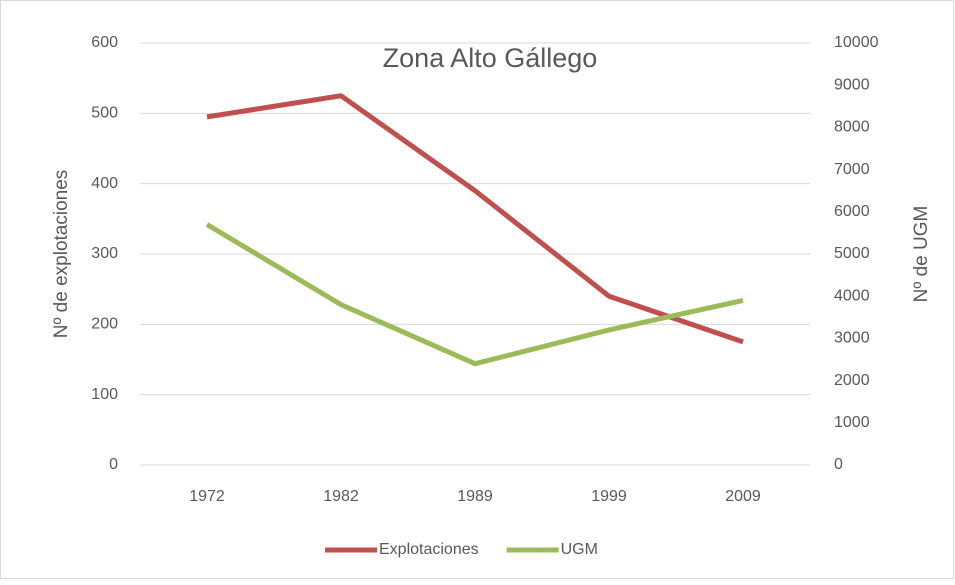  What do you see at coordinates (341, 496) in the screenshot?
I see `x-tick-label: 1982` at bounding box center [341, 496].